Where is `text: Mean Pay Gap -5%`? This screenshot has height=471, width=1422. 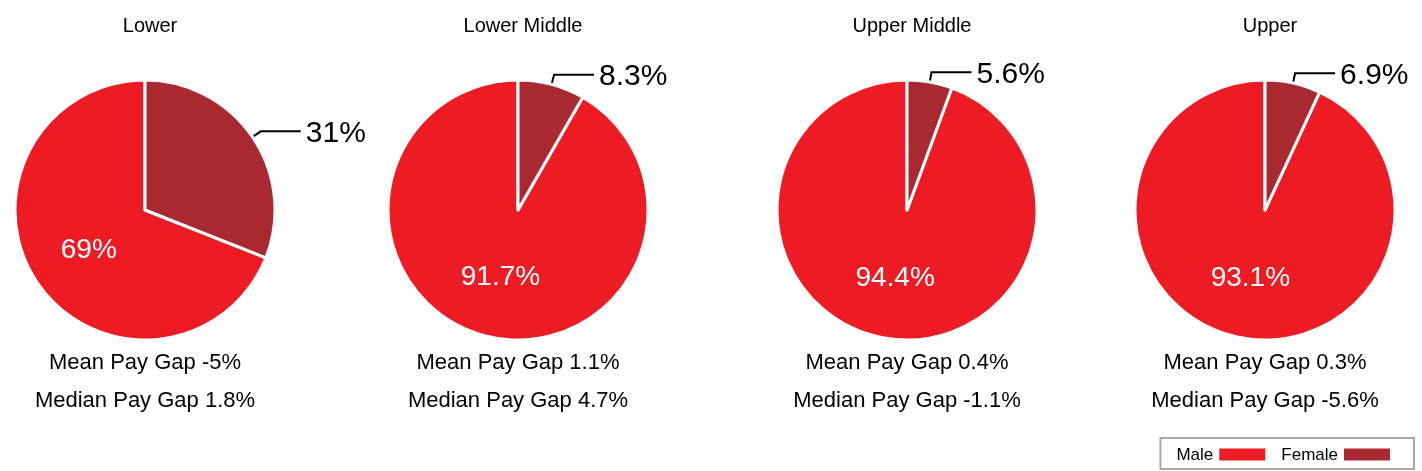 text: Mean Pay Gap -5% is located at coordinates (145, 361).